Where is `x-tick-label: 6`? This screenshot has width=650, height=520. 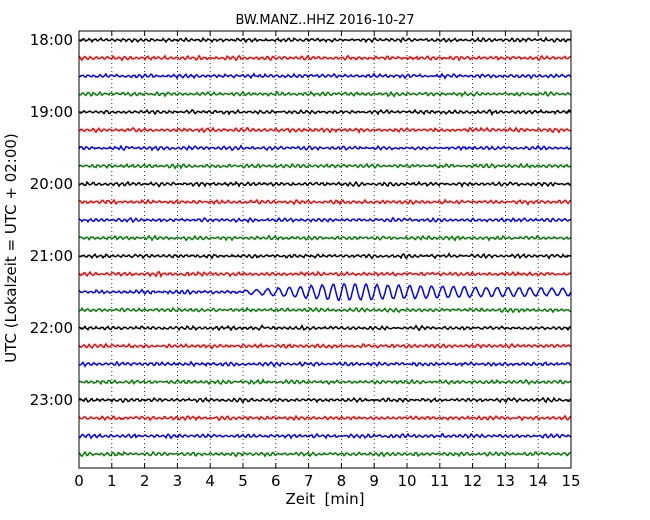
x-tick-label: 6 is located at coordinates (276, 481).